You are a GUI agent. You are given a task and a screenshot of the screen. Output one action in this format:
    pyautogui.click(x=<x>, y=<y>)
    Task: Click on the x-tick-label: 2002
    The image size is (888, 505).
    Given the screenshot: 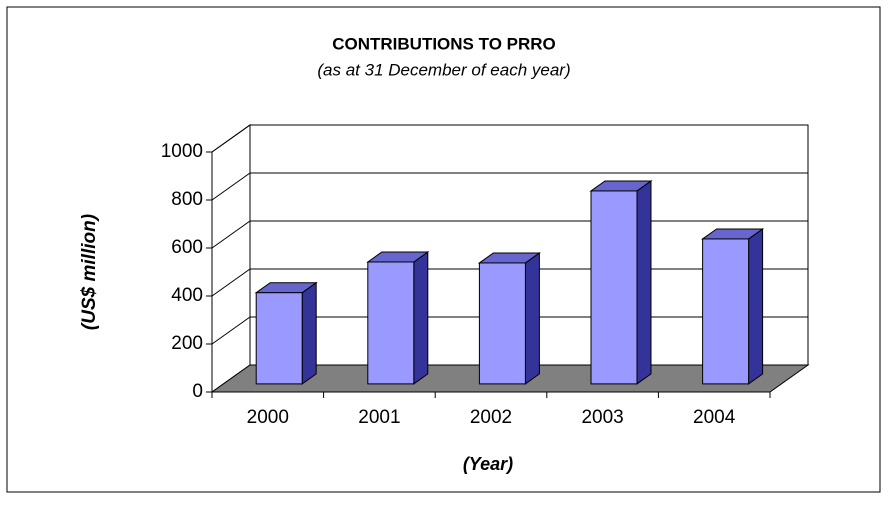 What is the action you would take?
    pyautogui.click(x=491, y=417)
    